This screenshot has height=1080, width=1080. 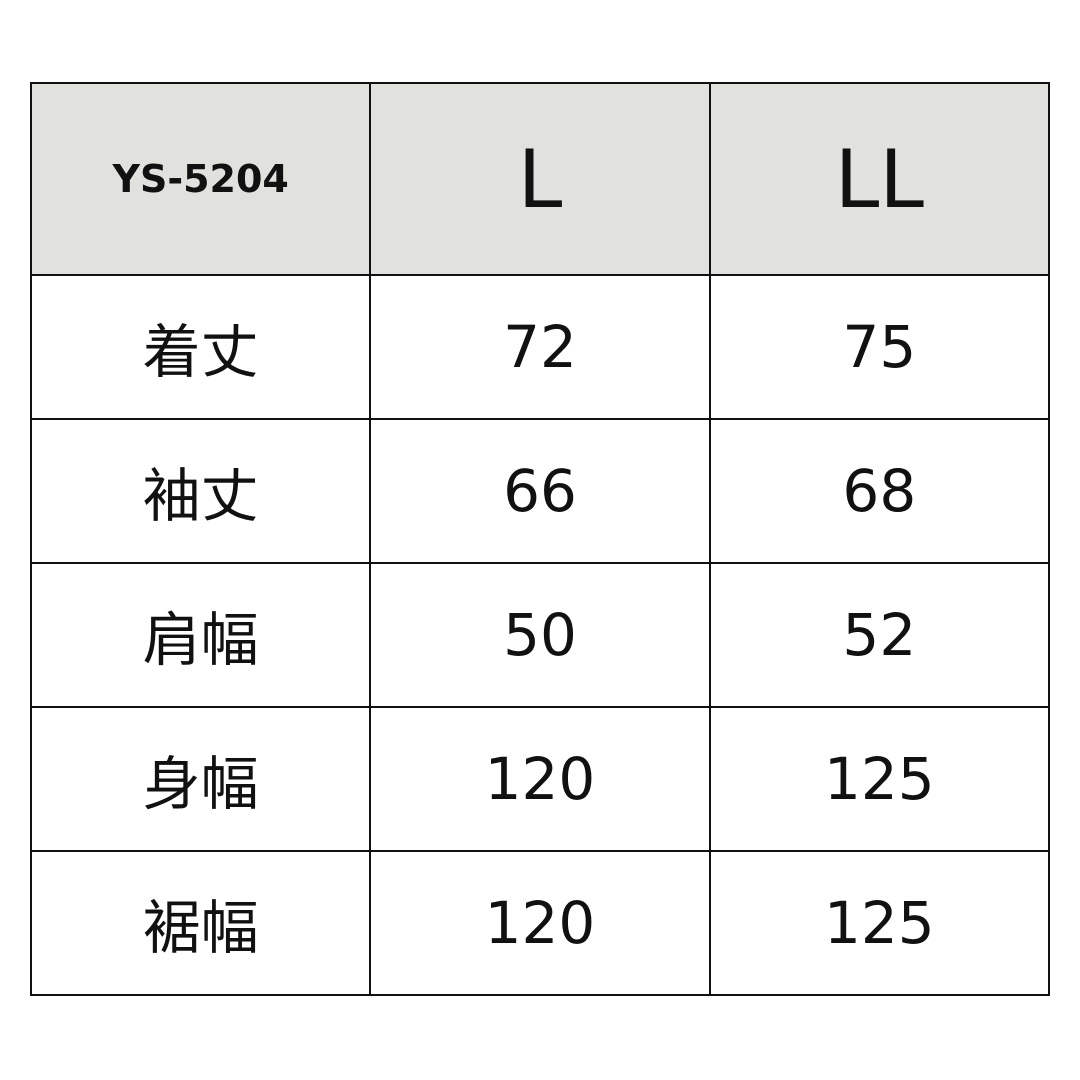 I want to click on size-header-l: L, so click(x=540, y=179).